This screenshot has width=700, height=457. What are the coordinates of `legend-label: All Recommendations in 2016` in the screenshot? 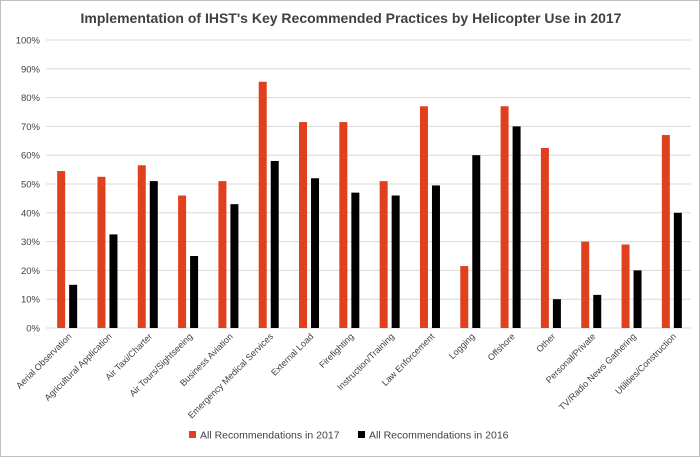 It's located at (439, 436).